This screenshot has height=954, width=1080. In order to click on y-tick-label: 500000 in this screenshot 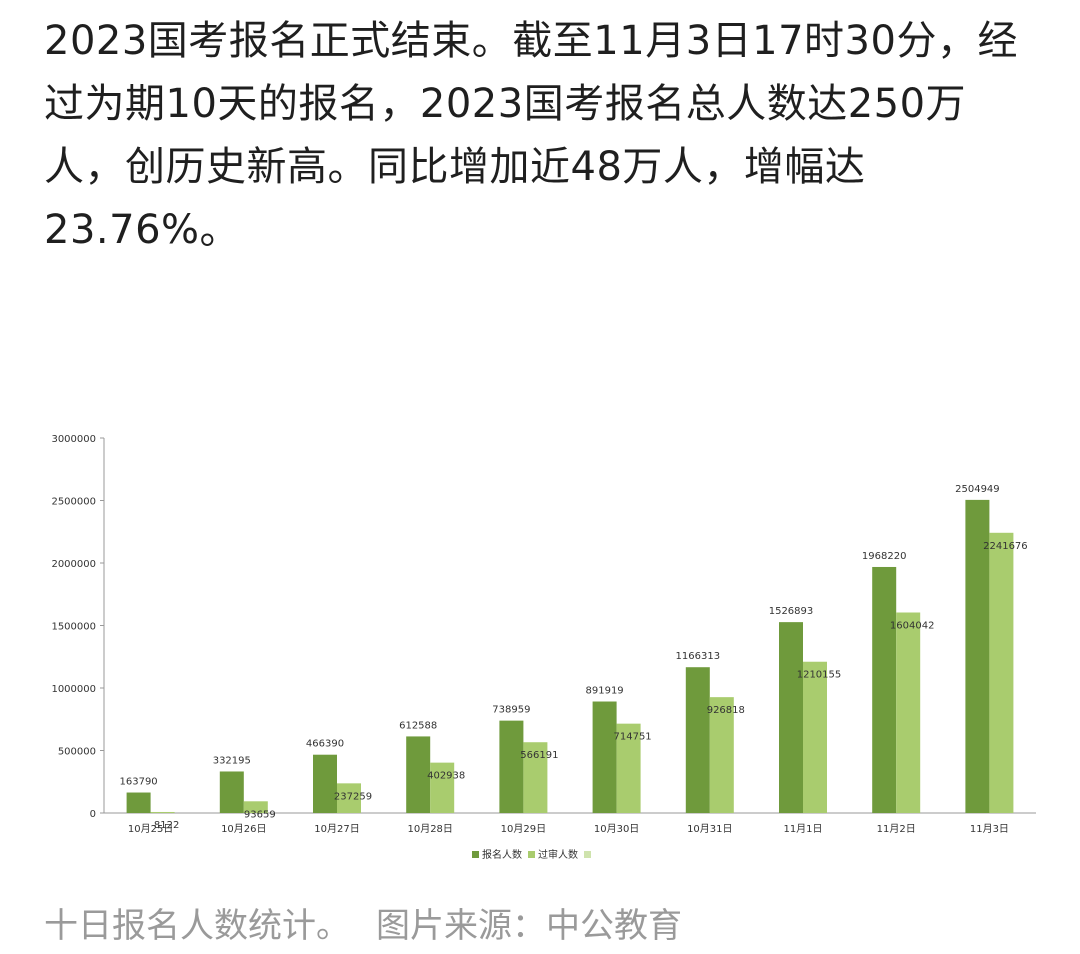, I will do `click(77, 752)`.